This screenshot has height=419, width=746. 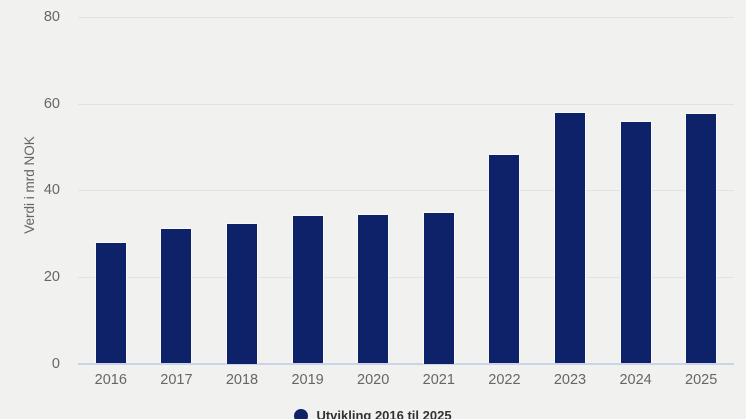 What do you see at coordinates (504, 380) in the screenshot?
I see `x-tick-label: 2022` at bounding box center [504, 380].